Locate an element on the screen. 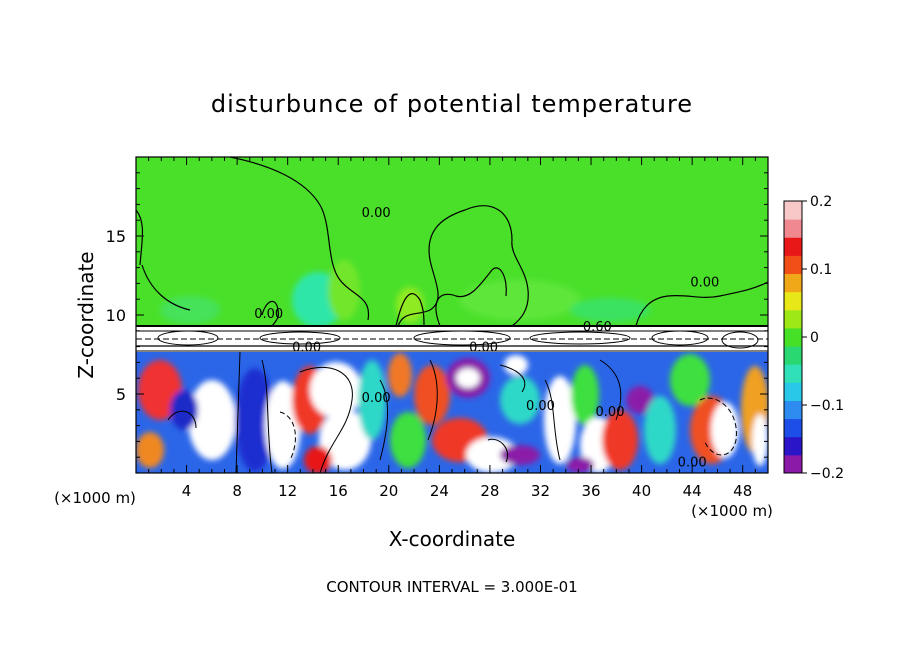 The width and height of the screenshot is (904, 654). contour-interval-note: CONTOUR INTERVAL = 3.000E-01 is located at coordinates (451, 587).